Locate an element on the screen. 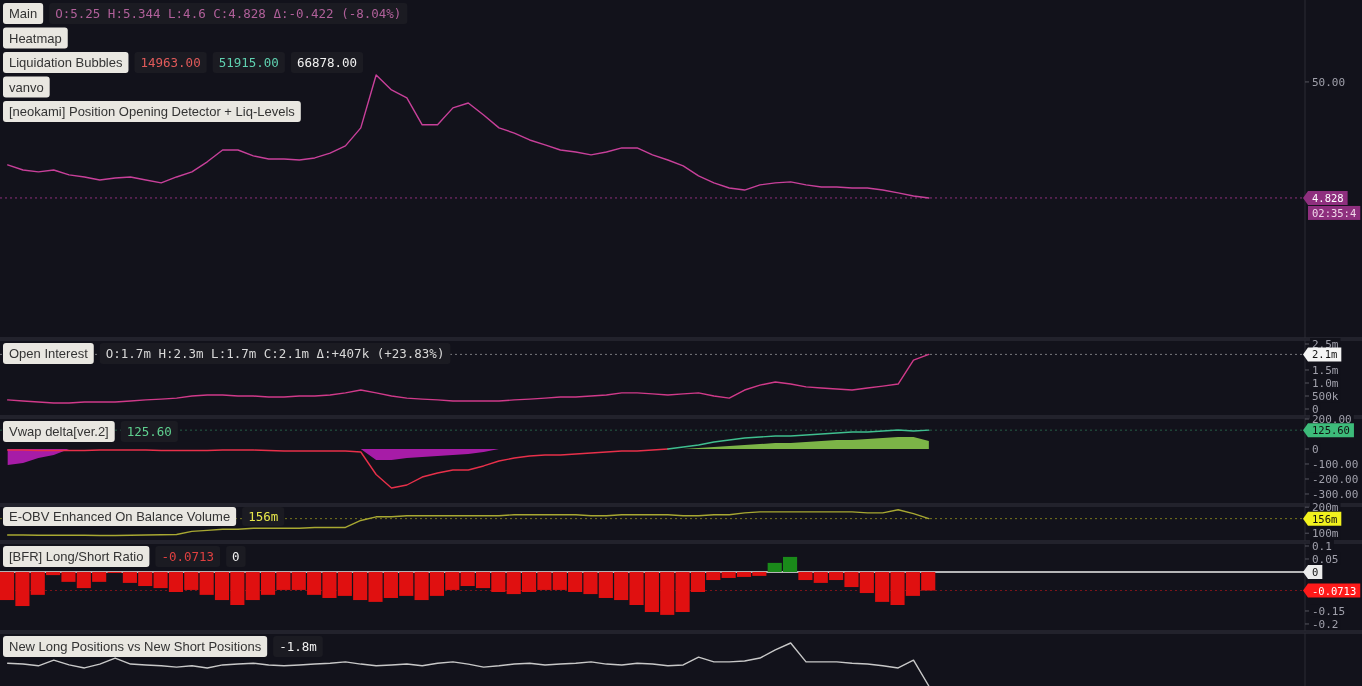  y-tick-label: 0.1 is located at coordinates (1322, 546).